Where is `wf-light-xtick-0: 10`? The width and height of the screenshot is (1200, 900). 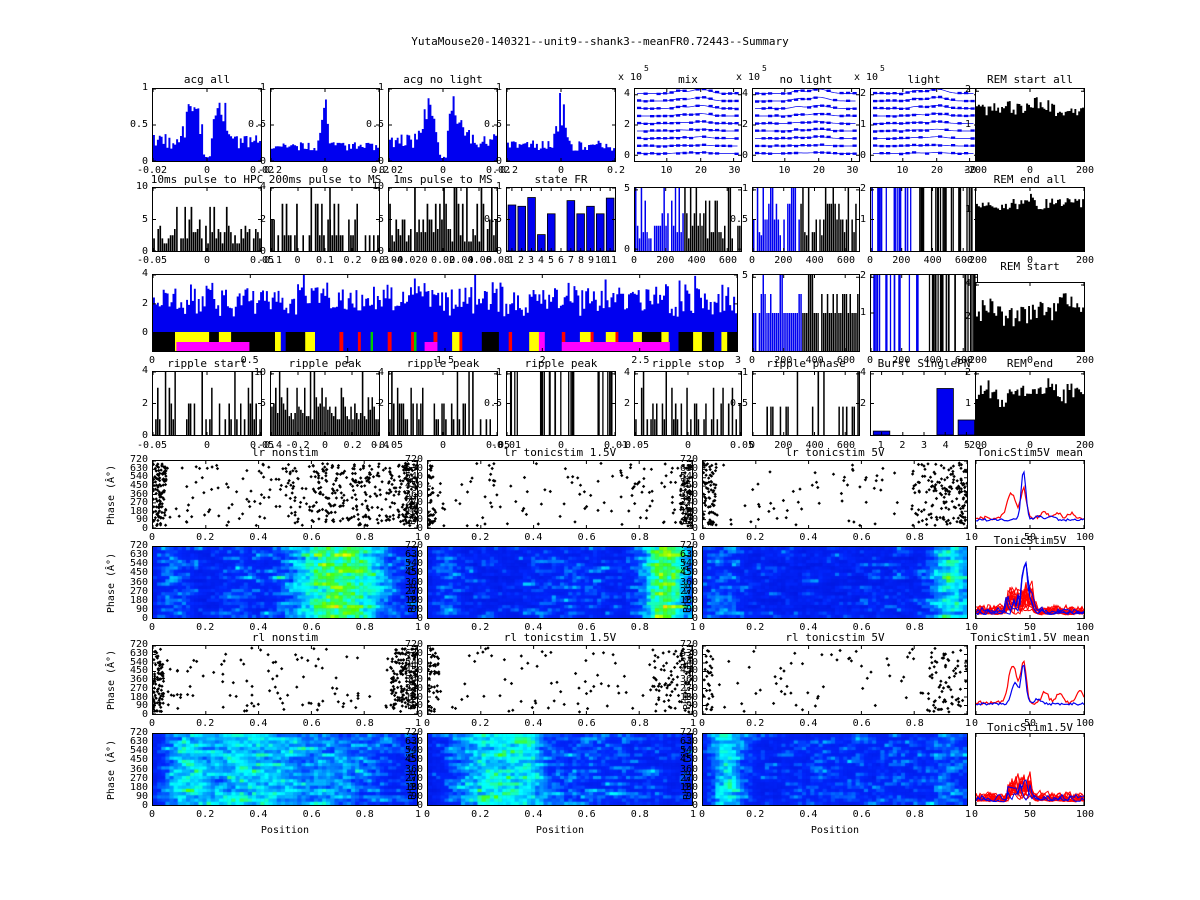 wf-light-xtick-0: 10 is located at coordinates (902, 170).